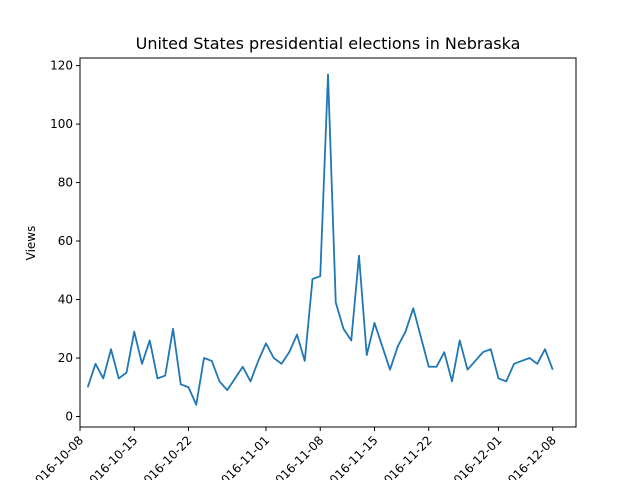 The width and height of the screenshot is (640, 480). I want to click on y-tick-label: 0, so click(69, 416).